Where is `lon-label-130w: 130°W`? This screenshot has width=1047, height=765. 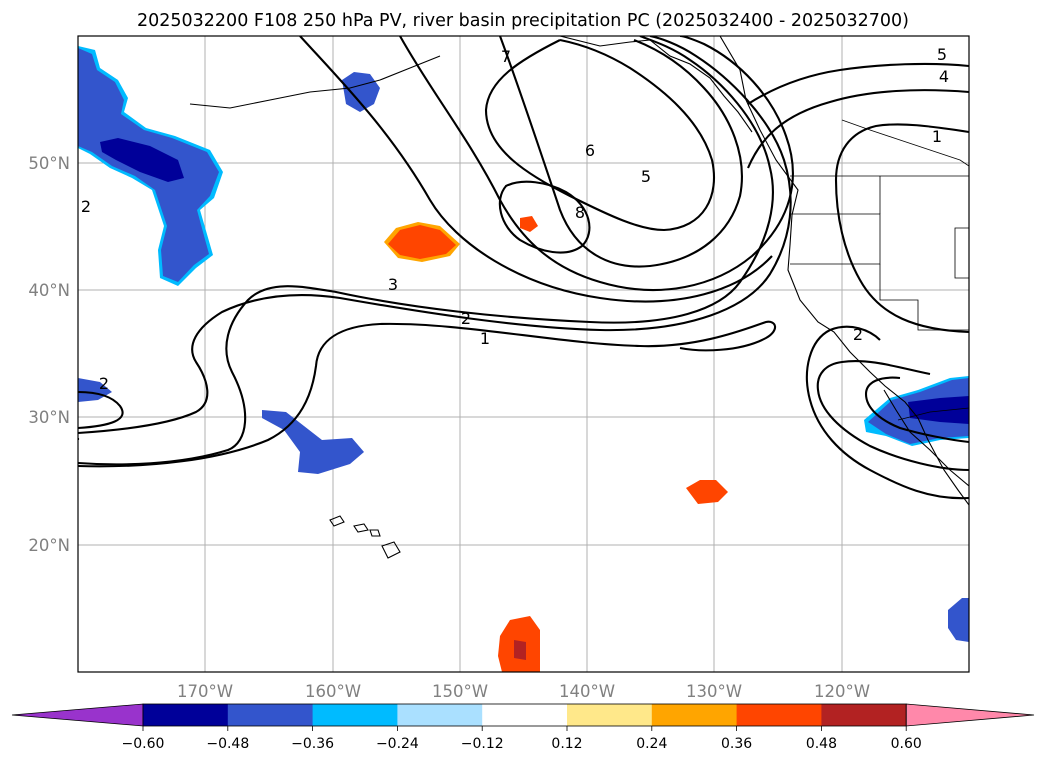 lon-label-130w: 130°W is located at coordinates (714, 691).